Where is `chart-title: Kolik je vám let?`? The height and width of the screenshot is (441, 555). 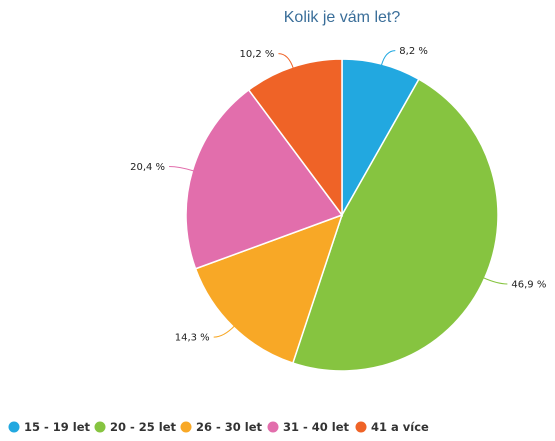
chart-title: Kolik je vám let? is located at coordinates (342, 17).